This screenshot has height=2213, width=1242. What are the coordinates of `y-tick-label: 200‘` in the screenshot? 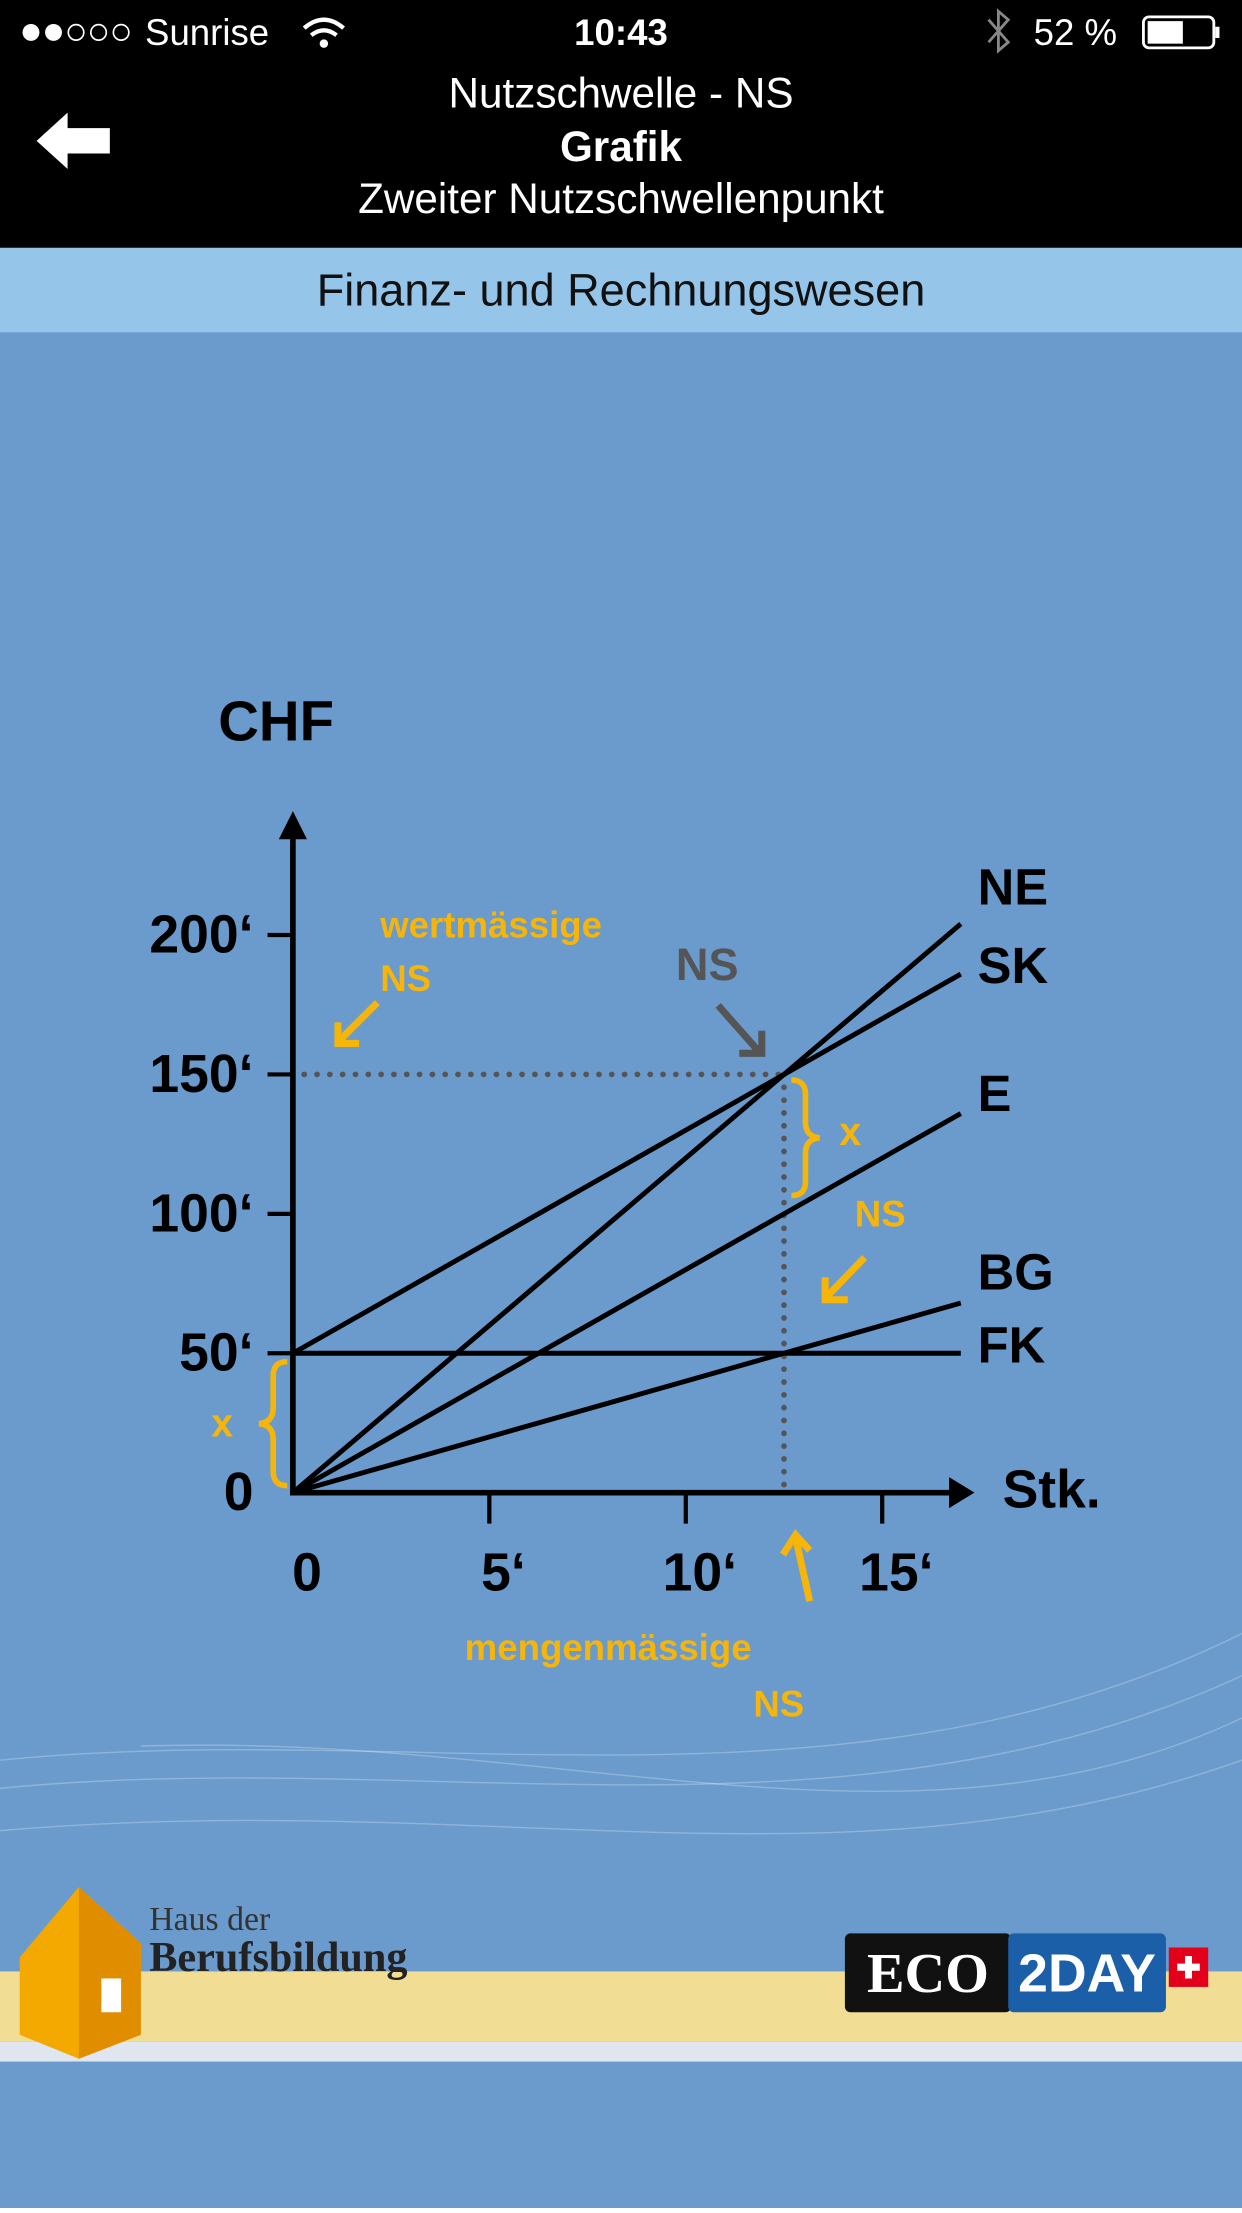 It's located at (201, 935).